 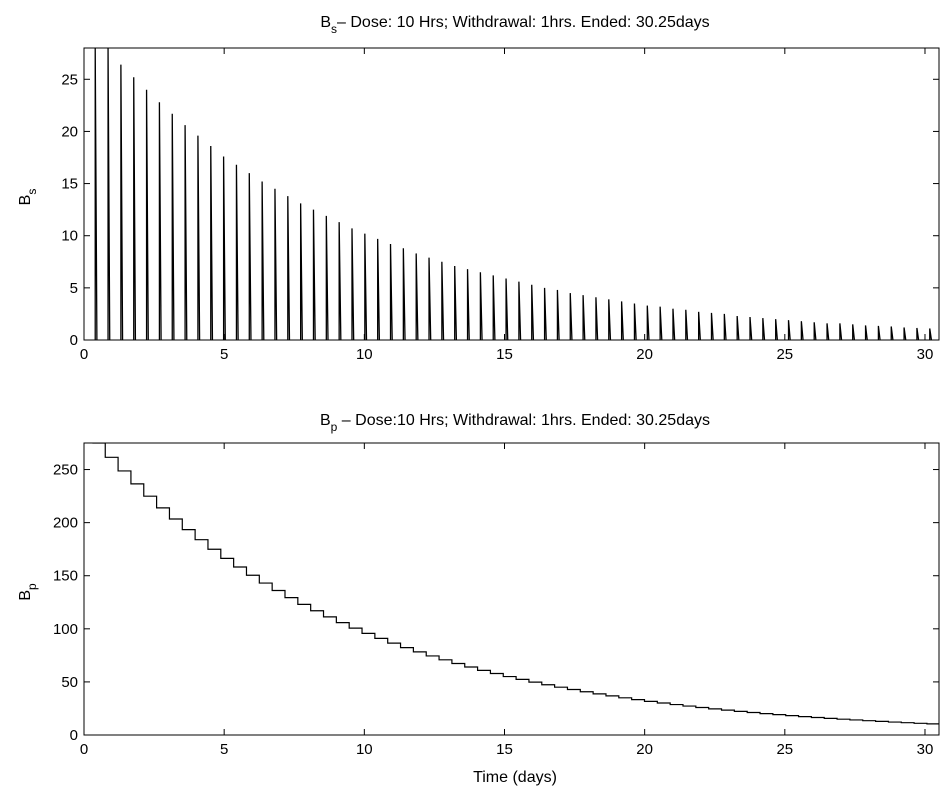 What do you see at coordinates (65, 470) in the screenshot?
I see `chart-bp-ytick-label: 250` at bounding box center [65, 470].